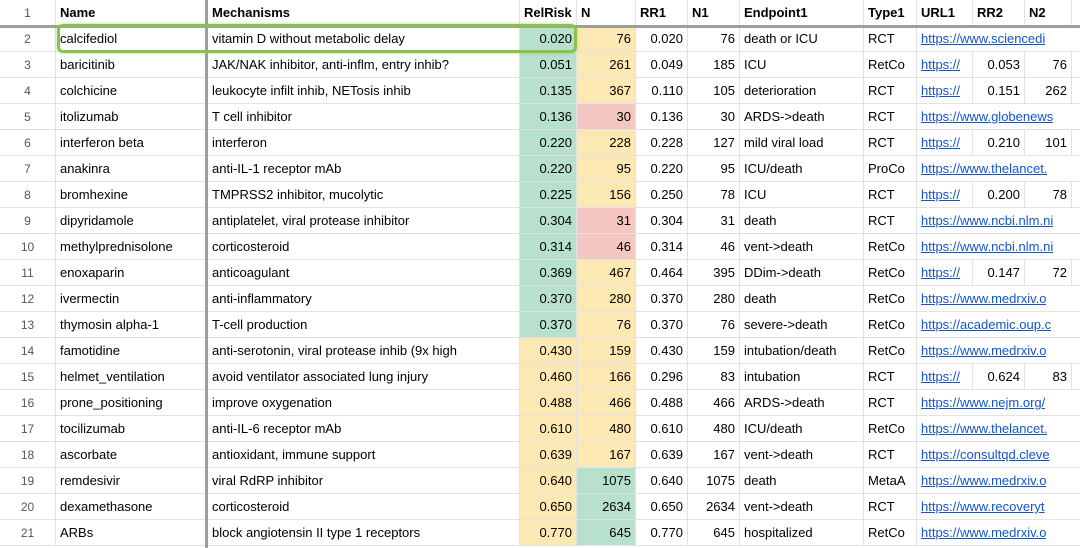  What do you see at coordinates (662, 377) in the screenshot?
I see `cell-rr1: 0.296` at bounding box center [662, 377].